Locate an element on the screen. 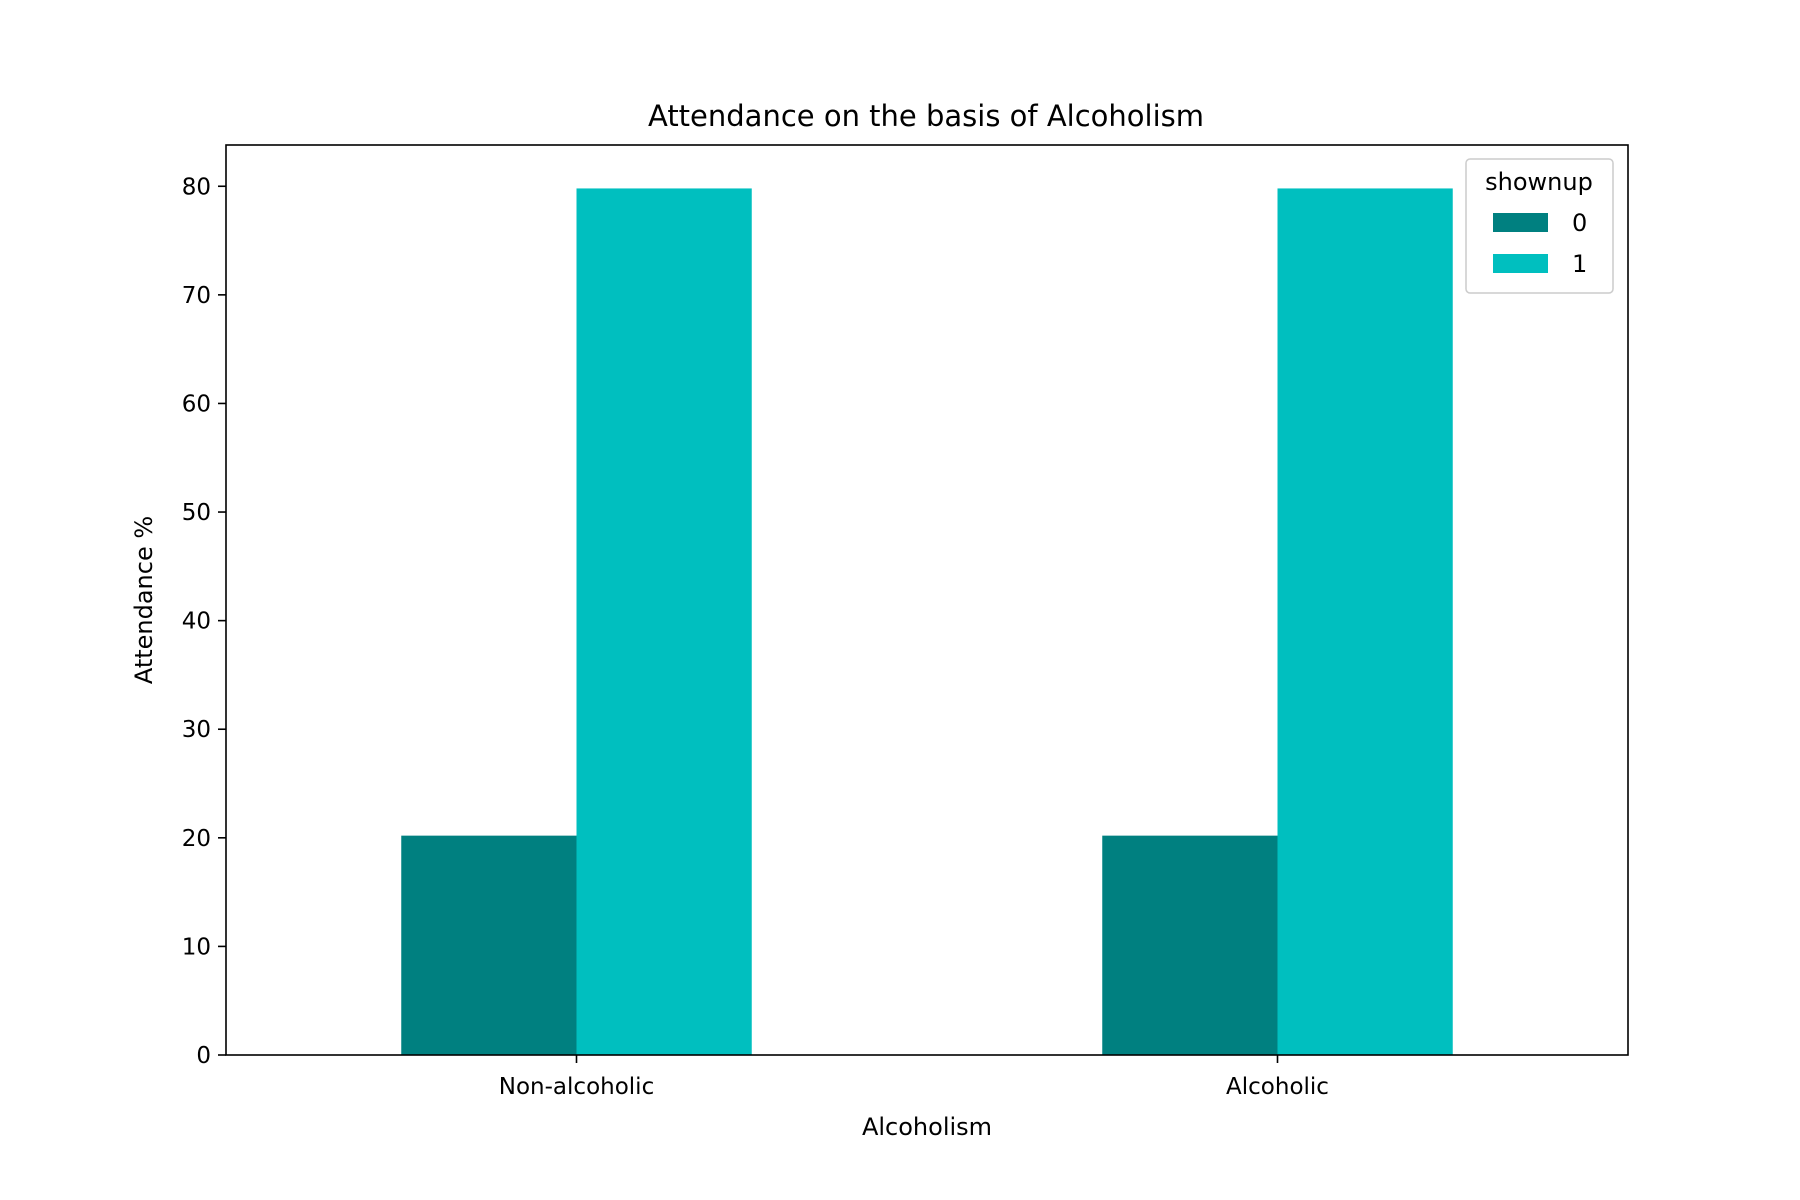  y-axis-title: Attendance % is located at coordinates (144, 600).